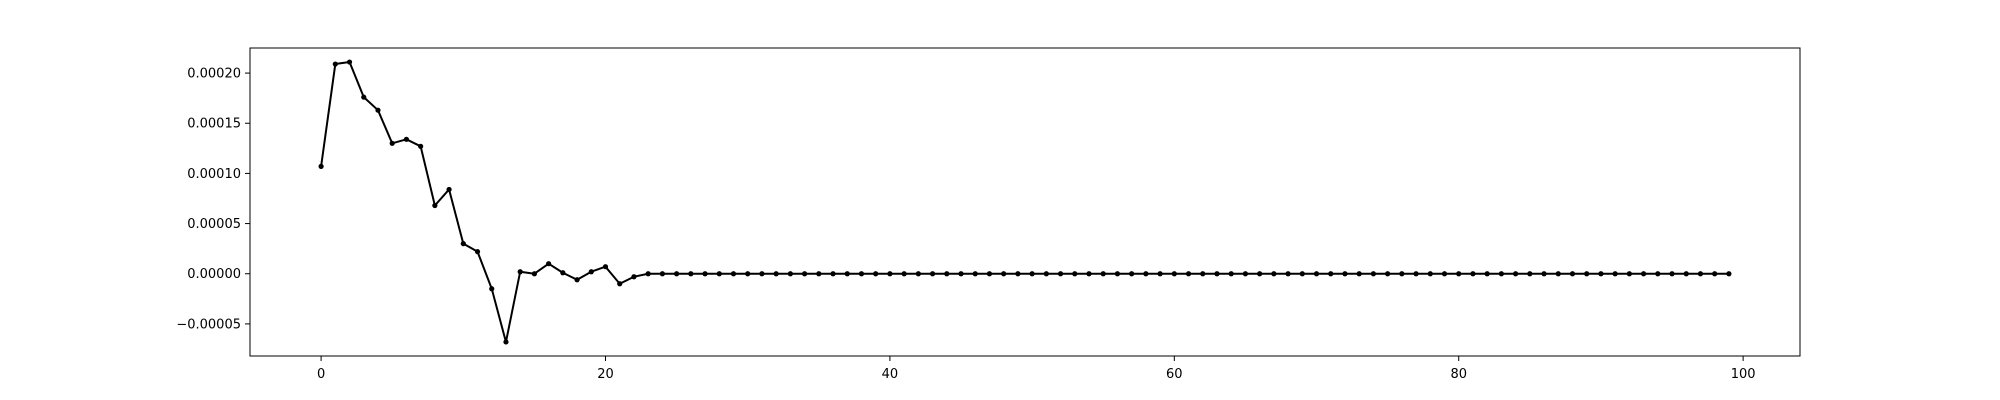 The width and height of the screenshot is (2000, 400). What do you see at coordinates (214, 274) in the screenshot?
I see `y-tick-label: 0.00000` at bounding box center [214, 274].